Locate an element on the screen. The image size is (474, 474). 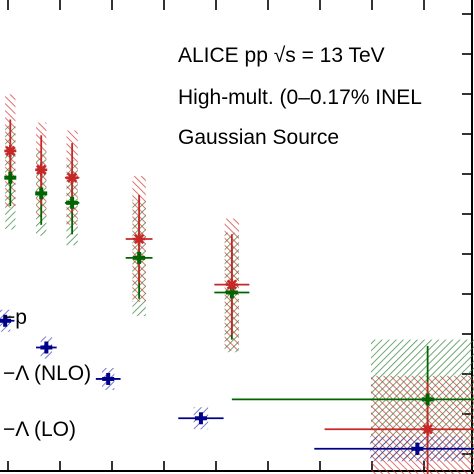
legend-label-lambda-lo: −Λ (LO) is located at coordinates (39, 429).